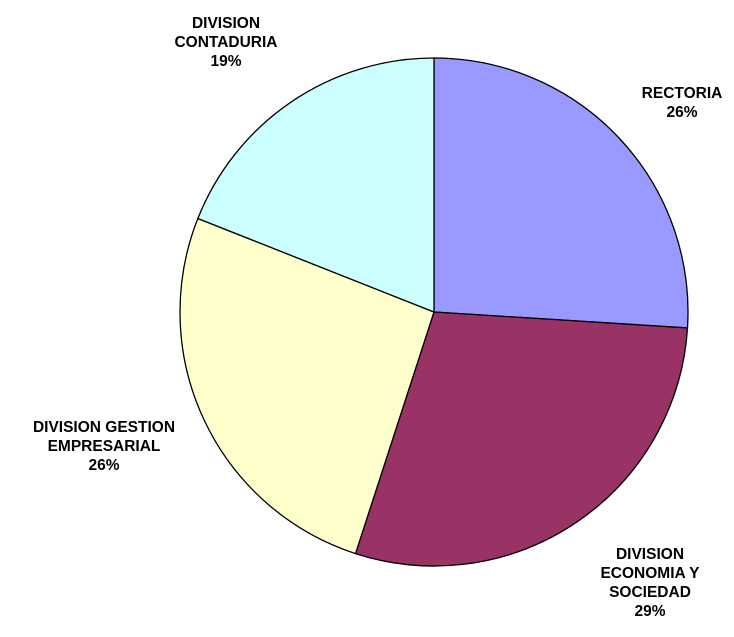 This screenshot has width=734, height=637. I want to click on pie-slice-rectoria, so click(561, 193).